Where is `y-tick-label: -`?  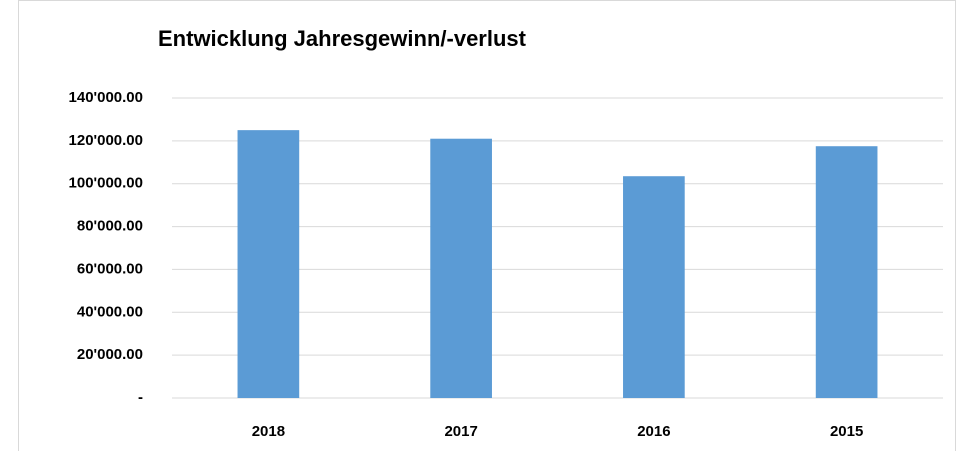
y-tick-label: - is located at coordinates (140, 397).